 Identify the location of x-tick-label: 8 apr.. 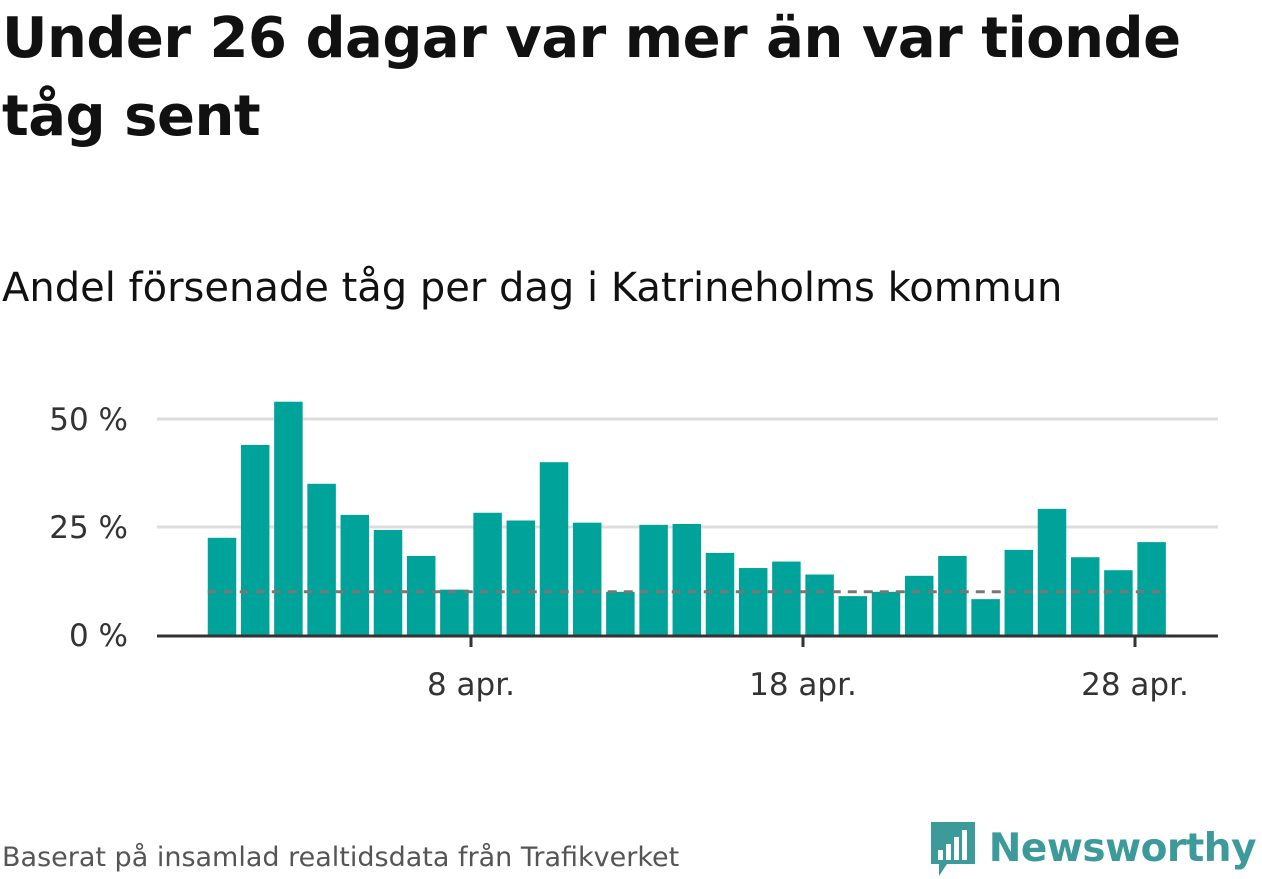
(471, 685).